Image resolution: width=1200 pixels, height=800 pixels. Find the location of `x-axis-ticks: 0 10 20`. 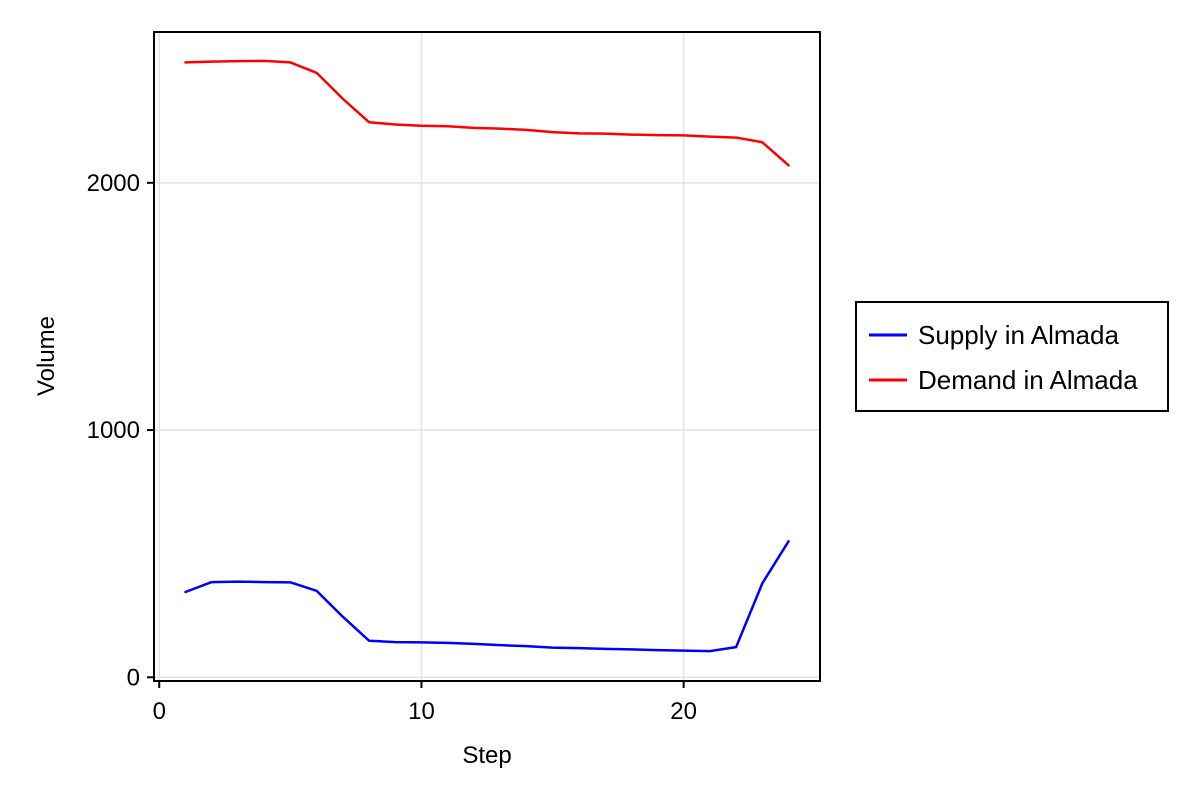

x-axis-ticks: 0 10 20 is located at coordinates (425, 703).